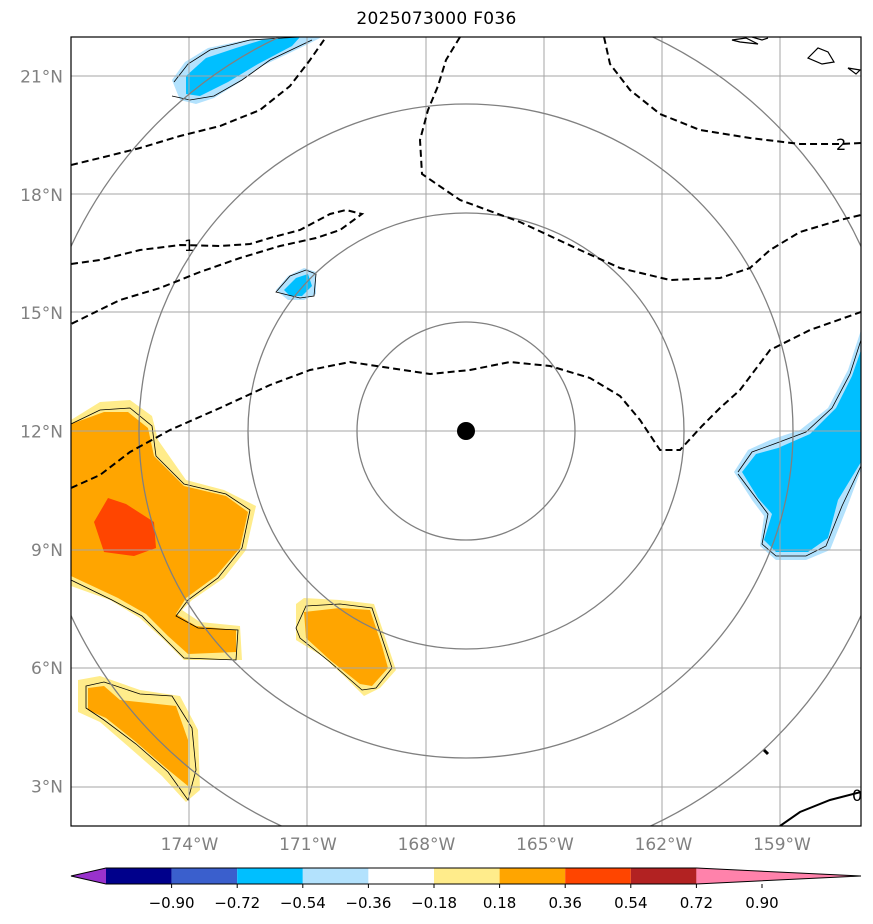 The width and height of the screenshot is (873, 924). What do you see at coordinates (172, 903) in the screenshot?
I see `colorbar-tick-label: −0.90` at bounding box center [172, 903].